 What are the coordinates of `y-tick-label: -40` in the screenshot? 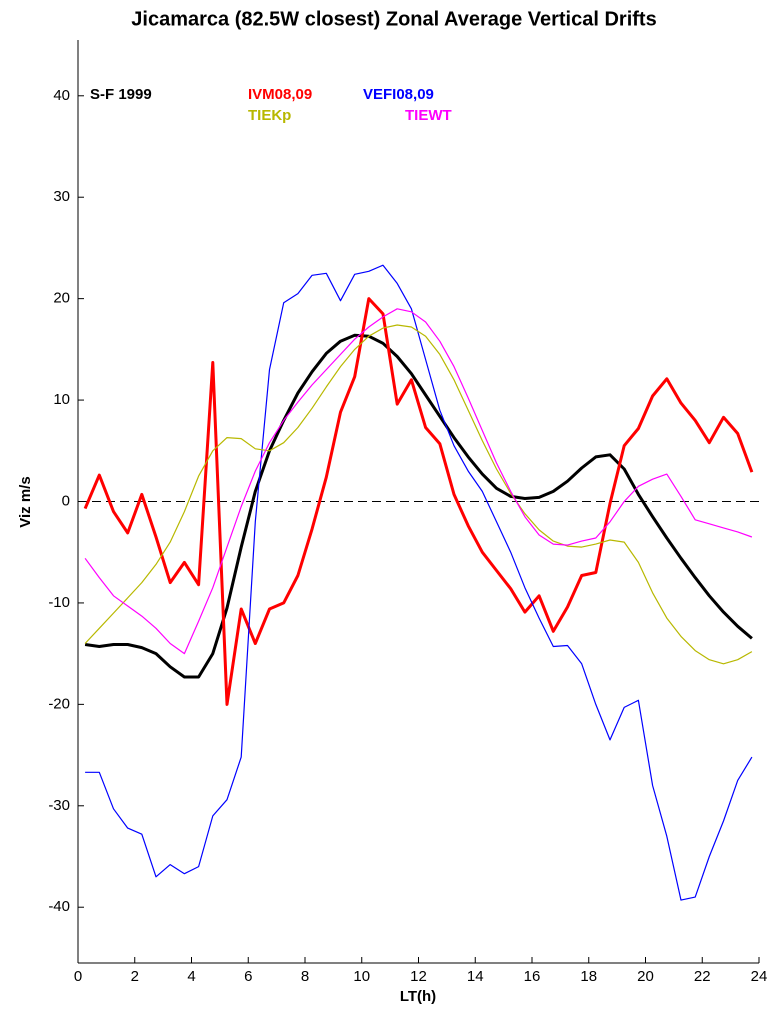 It's located at (59, 906).